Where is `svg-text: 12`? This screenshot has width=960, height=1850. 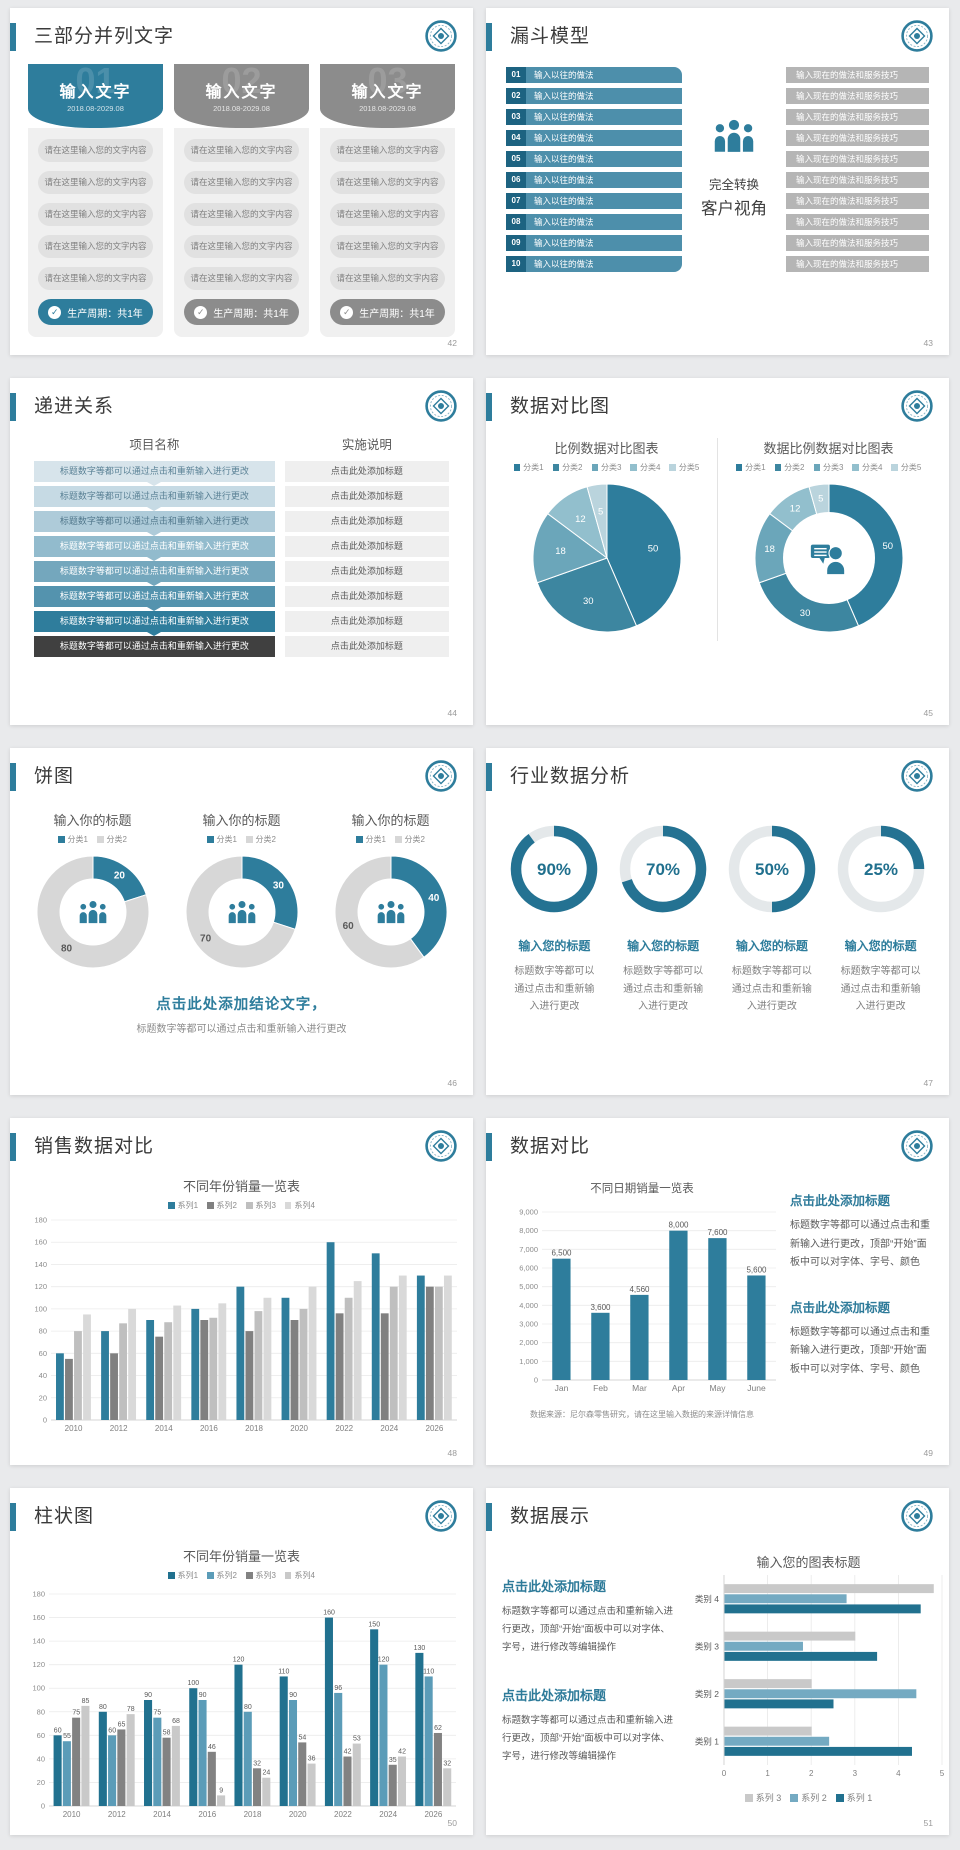
svg-text: 12 is located at coordinates (794, 509).